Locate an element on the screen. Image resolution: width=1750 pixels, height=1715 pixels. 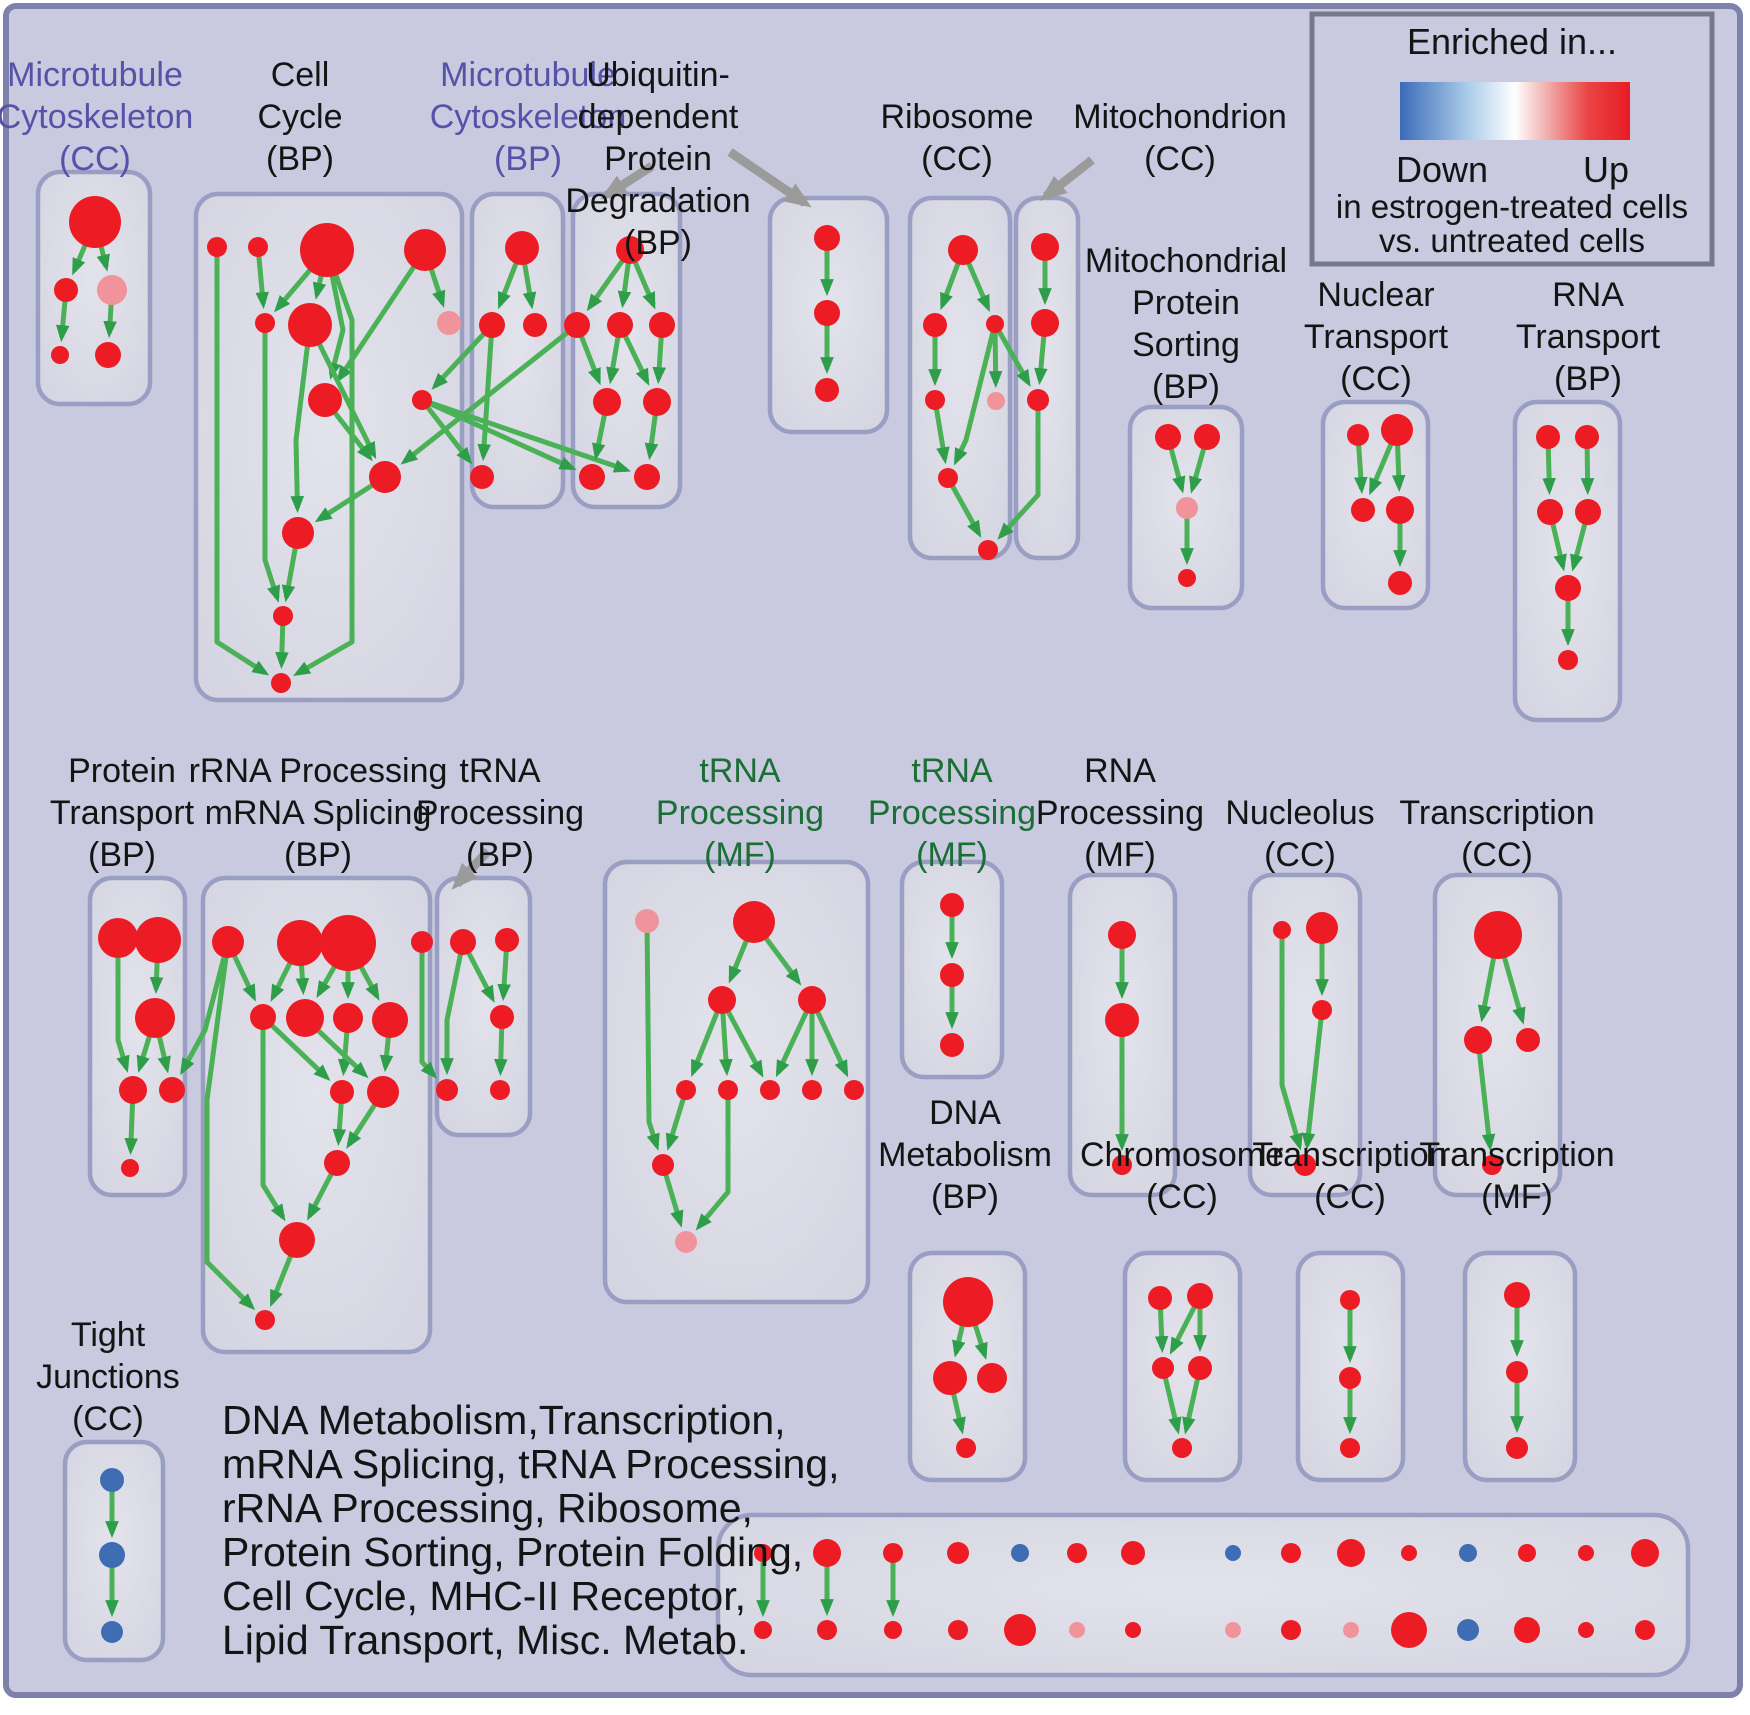
ubiquitin-label: Protein is located at coordinates (658, 159).